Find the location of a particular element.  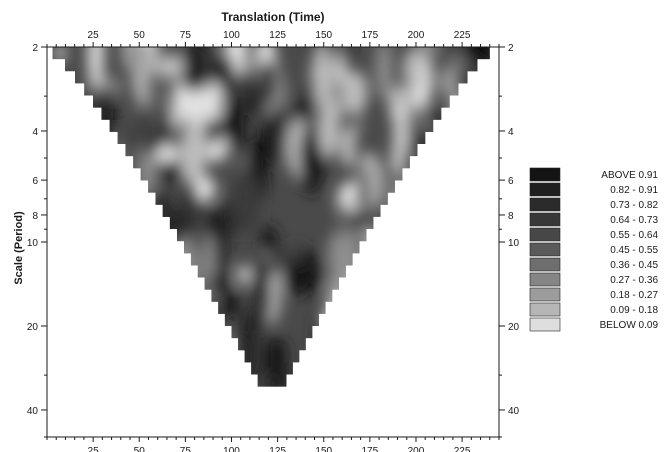

legend-label: ABOVE 0.91 is located at coordinates (629, 175).